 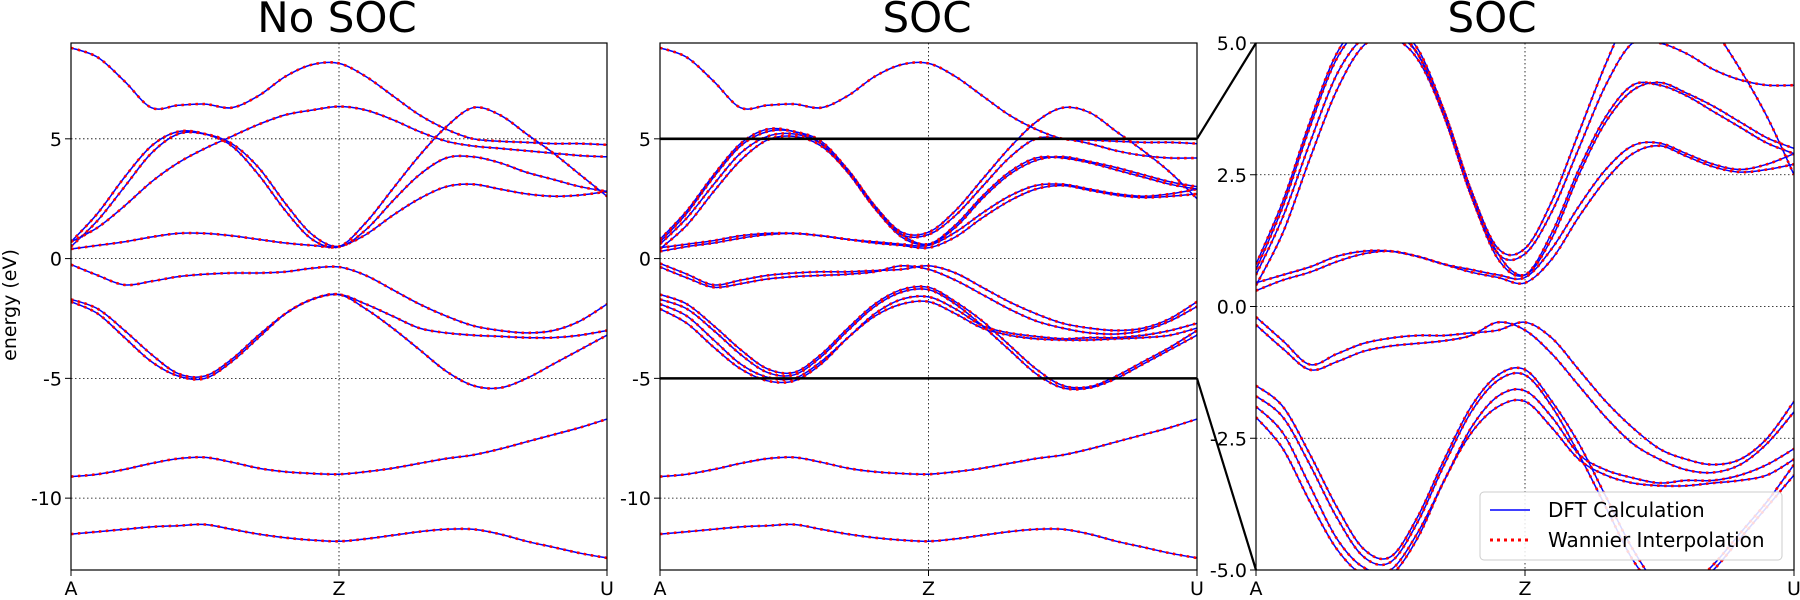 I want to click on panel-title-soc: SOC, so click(x=926, y=21).